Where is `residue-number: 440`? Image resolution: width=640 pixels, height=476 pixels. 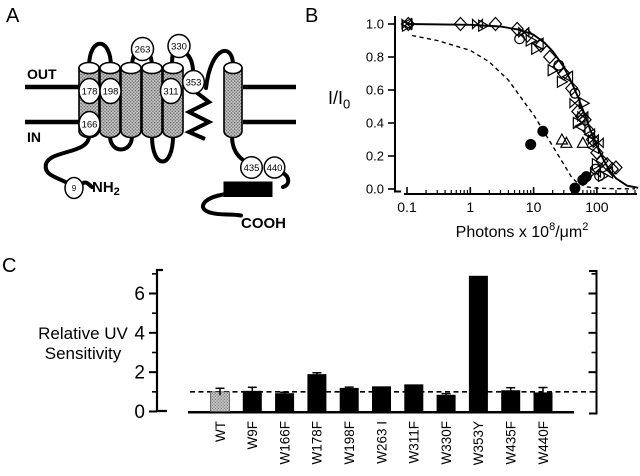
residue-number: 440 is located at coordinates (275, 168).